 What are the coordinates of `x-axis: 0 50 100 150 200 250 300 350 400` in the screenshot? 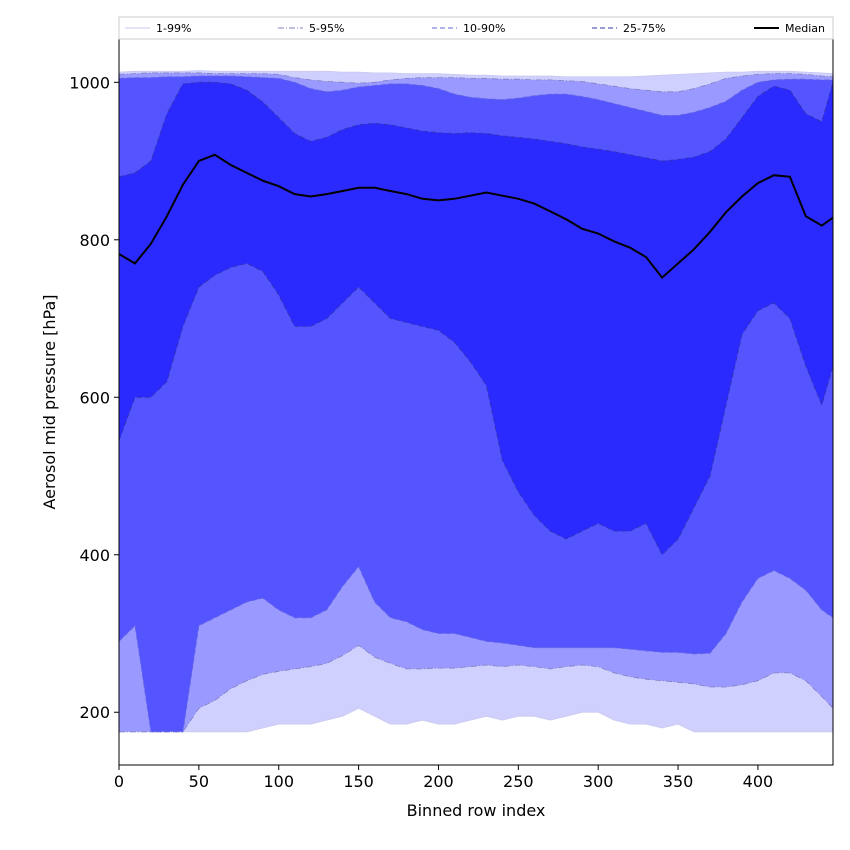 It's located at (443, 778).